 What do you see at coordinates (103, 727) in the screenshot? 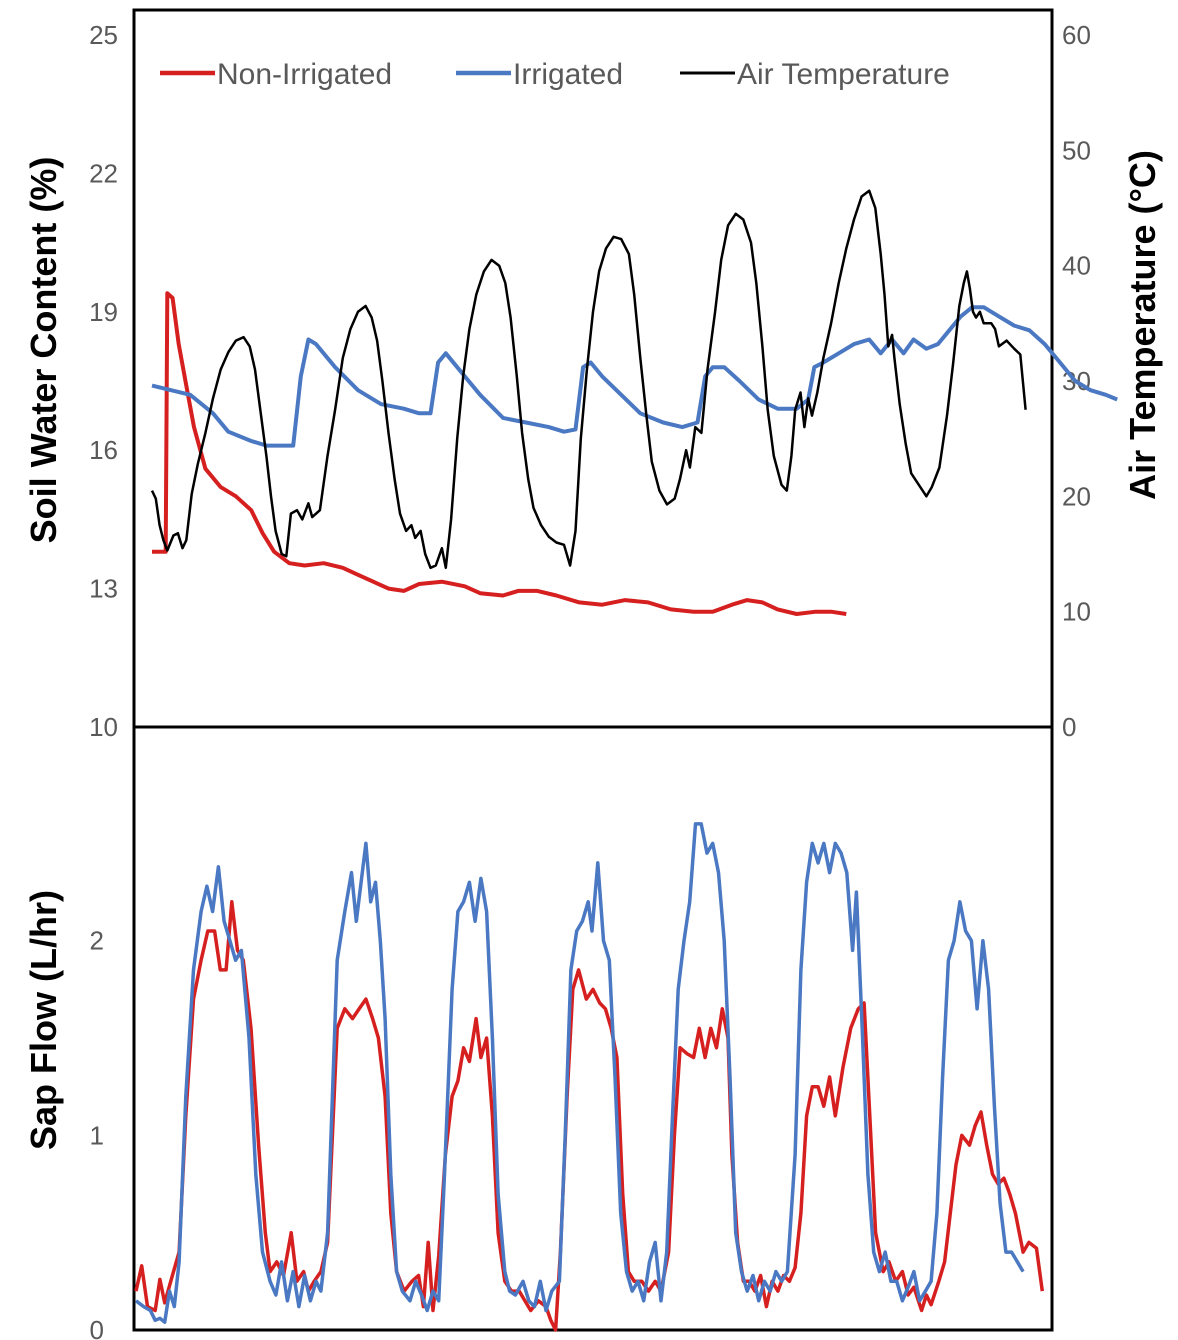
I see `y-tick-label-left: 10` at bounding box center [103, 727].